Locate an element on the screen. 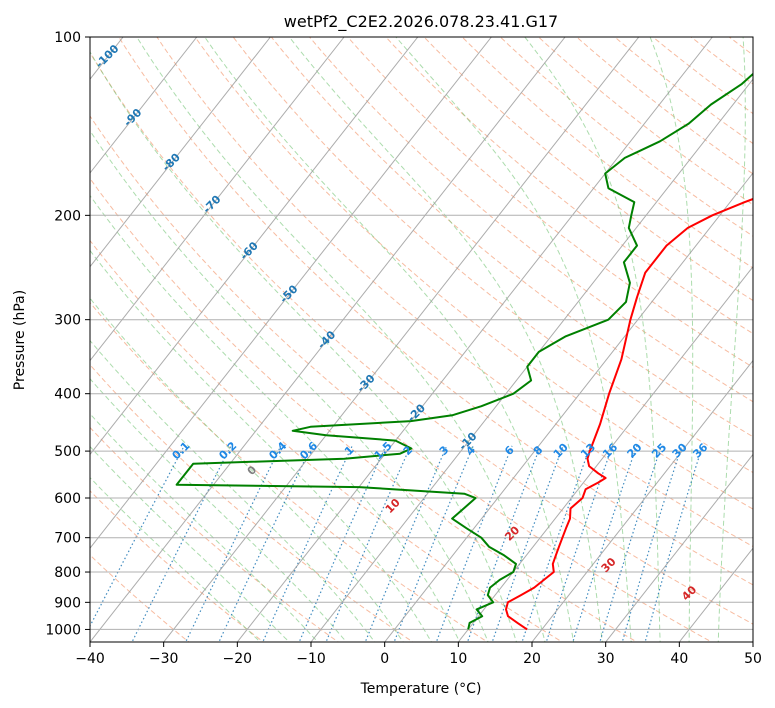  mixing-ratio-label: 3 is located at coordinates (444, 450).